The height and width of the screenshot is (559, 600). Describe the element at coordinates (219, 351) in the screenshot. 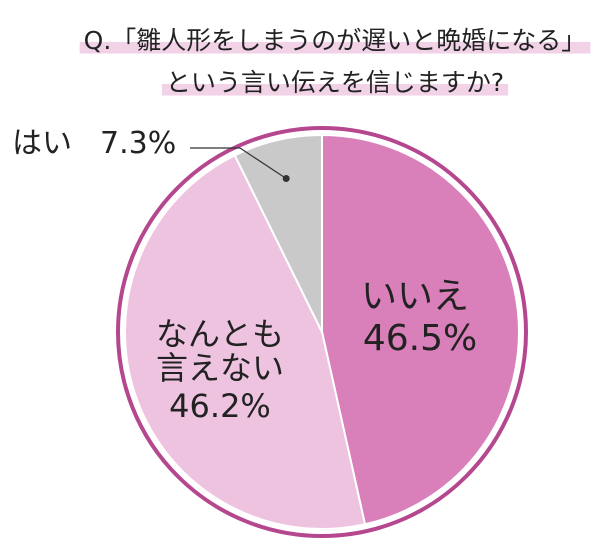

I see `slice-label: なんとも言えない` at that location.